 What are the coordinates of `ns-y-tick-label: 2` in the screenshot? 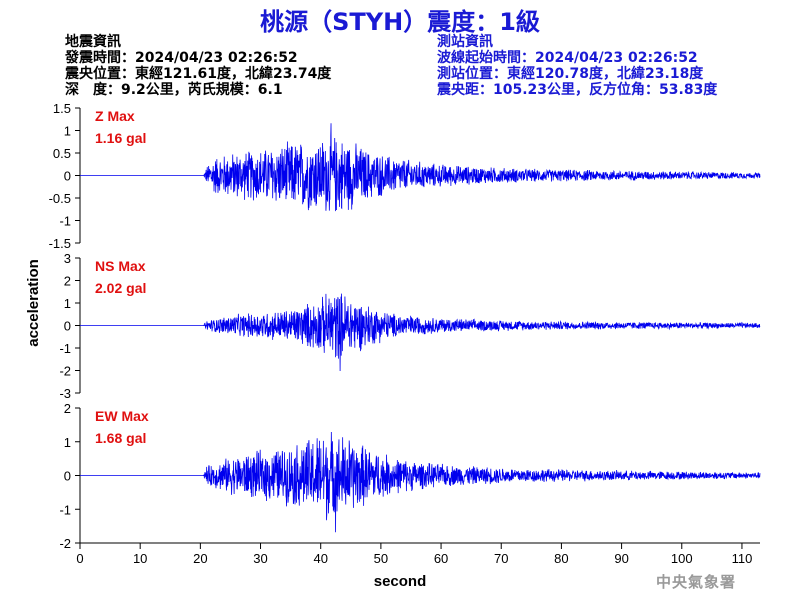 It's located at (67, 281).